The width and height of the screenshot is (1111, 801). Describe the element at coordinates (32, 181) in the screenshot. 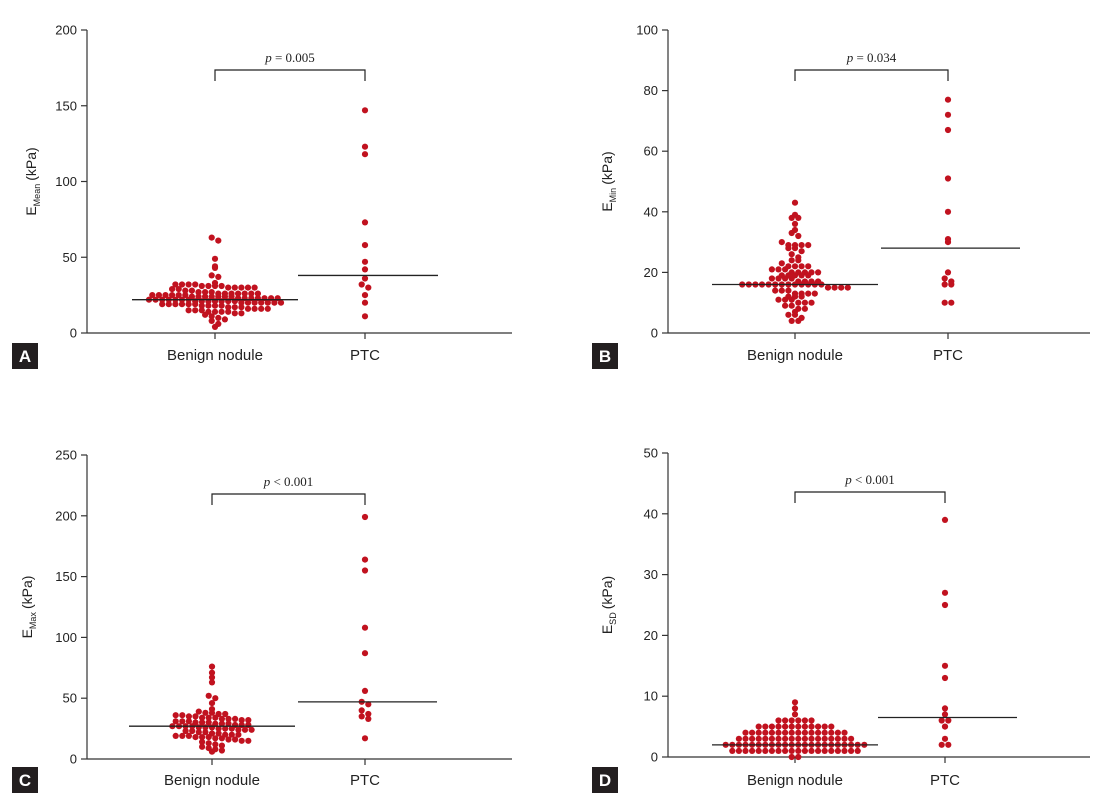

I see `y-axis-label: EMean (kPa)` at that location.